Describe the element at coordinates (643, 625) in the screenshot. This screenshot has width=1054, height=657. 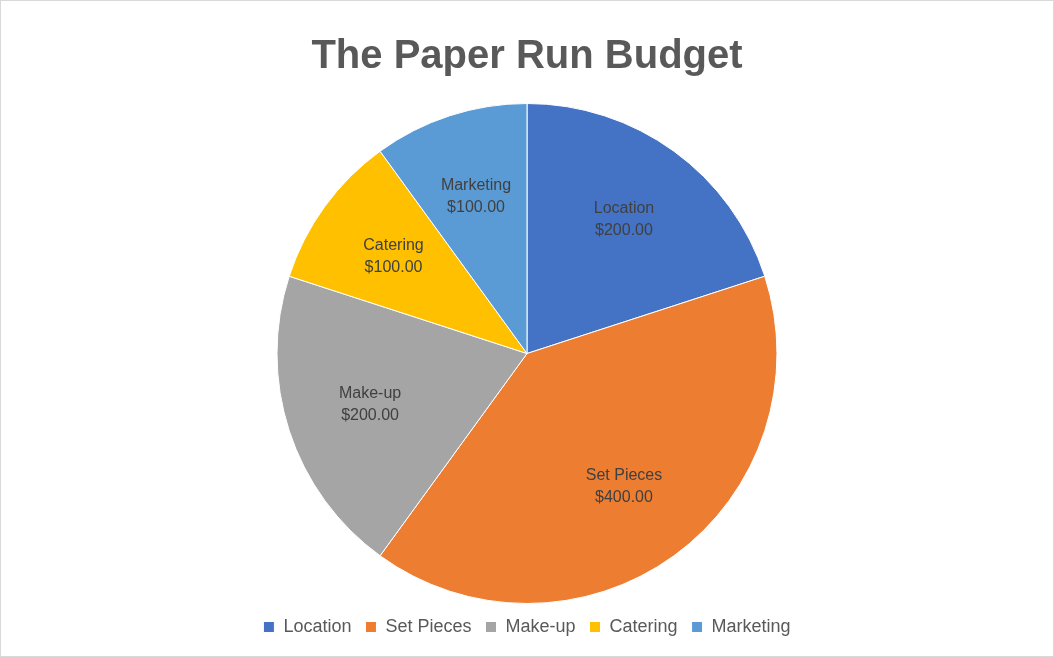
I see `legend-label: Catering` at that location.